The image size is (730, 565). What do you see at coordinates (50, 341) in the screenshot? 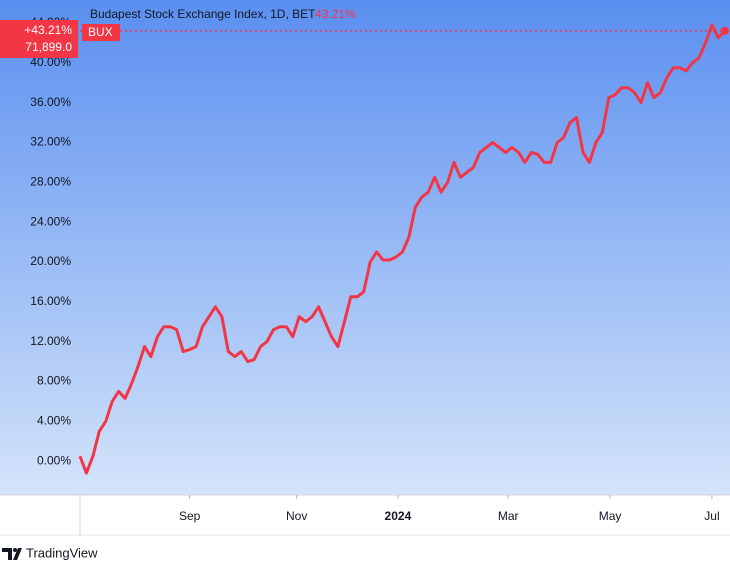
I see `y-tick-label: 12.00%` at bounding box center [50, 341].